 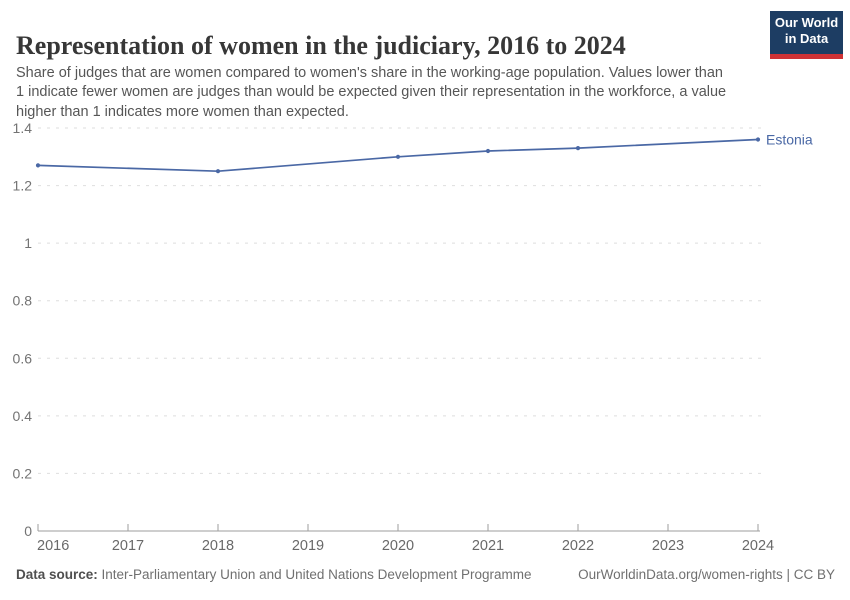 I want to click on owid-logo: Our World in Data, so click(x=806, y=35).